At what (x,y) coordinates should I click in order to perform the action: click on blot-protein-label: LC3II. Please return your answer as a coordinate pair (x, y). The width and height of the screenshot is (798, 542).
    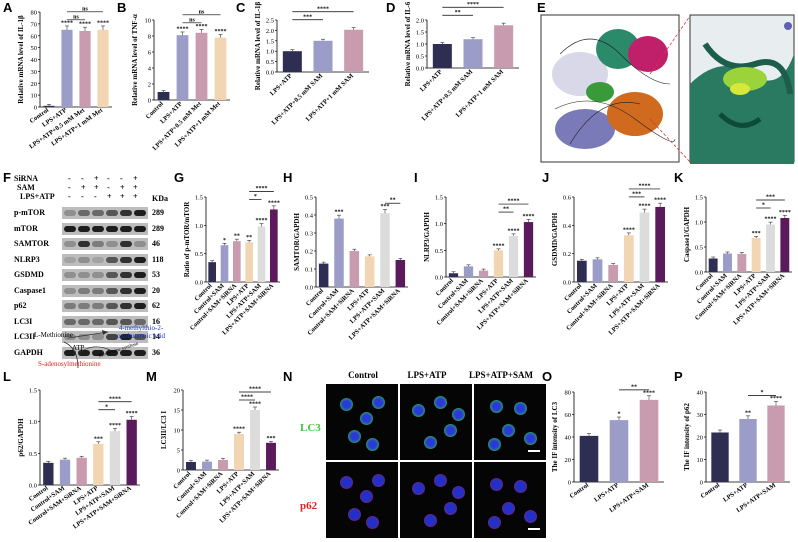
    Looking at the image, I should click on (25, 336).